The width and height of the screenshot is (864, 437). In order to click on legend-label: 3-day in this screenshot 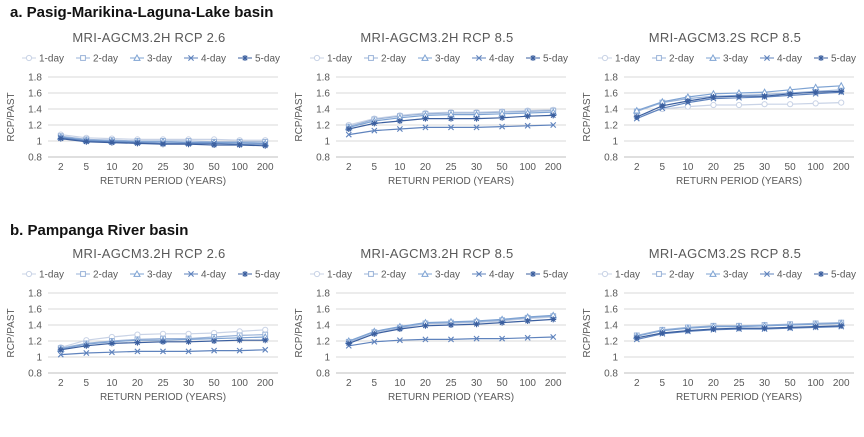, I will do `click(735, 59)`.